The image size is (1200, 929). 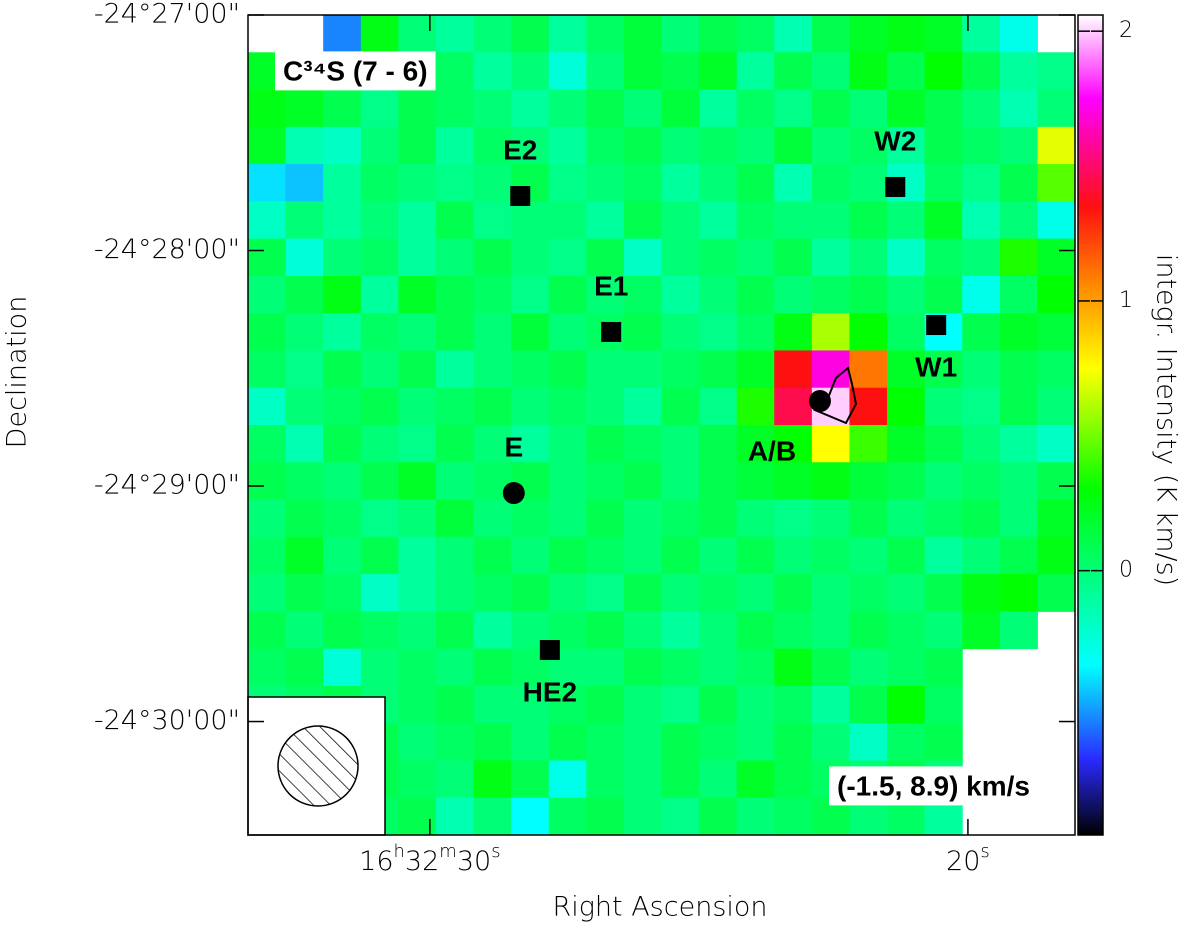 I want to click on source-label: E, so click(x=513, y=446).